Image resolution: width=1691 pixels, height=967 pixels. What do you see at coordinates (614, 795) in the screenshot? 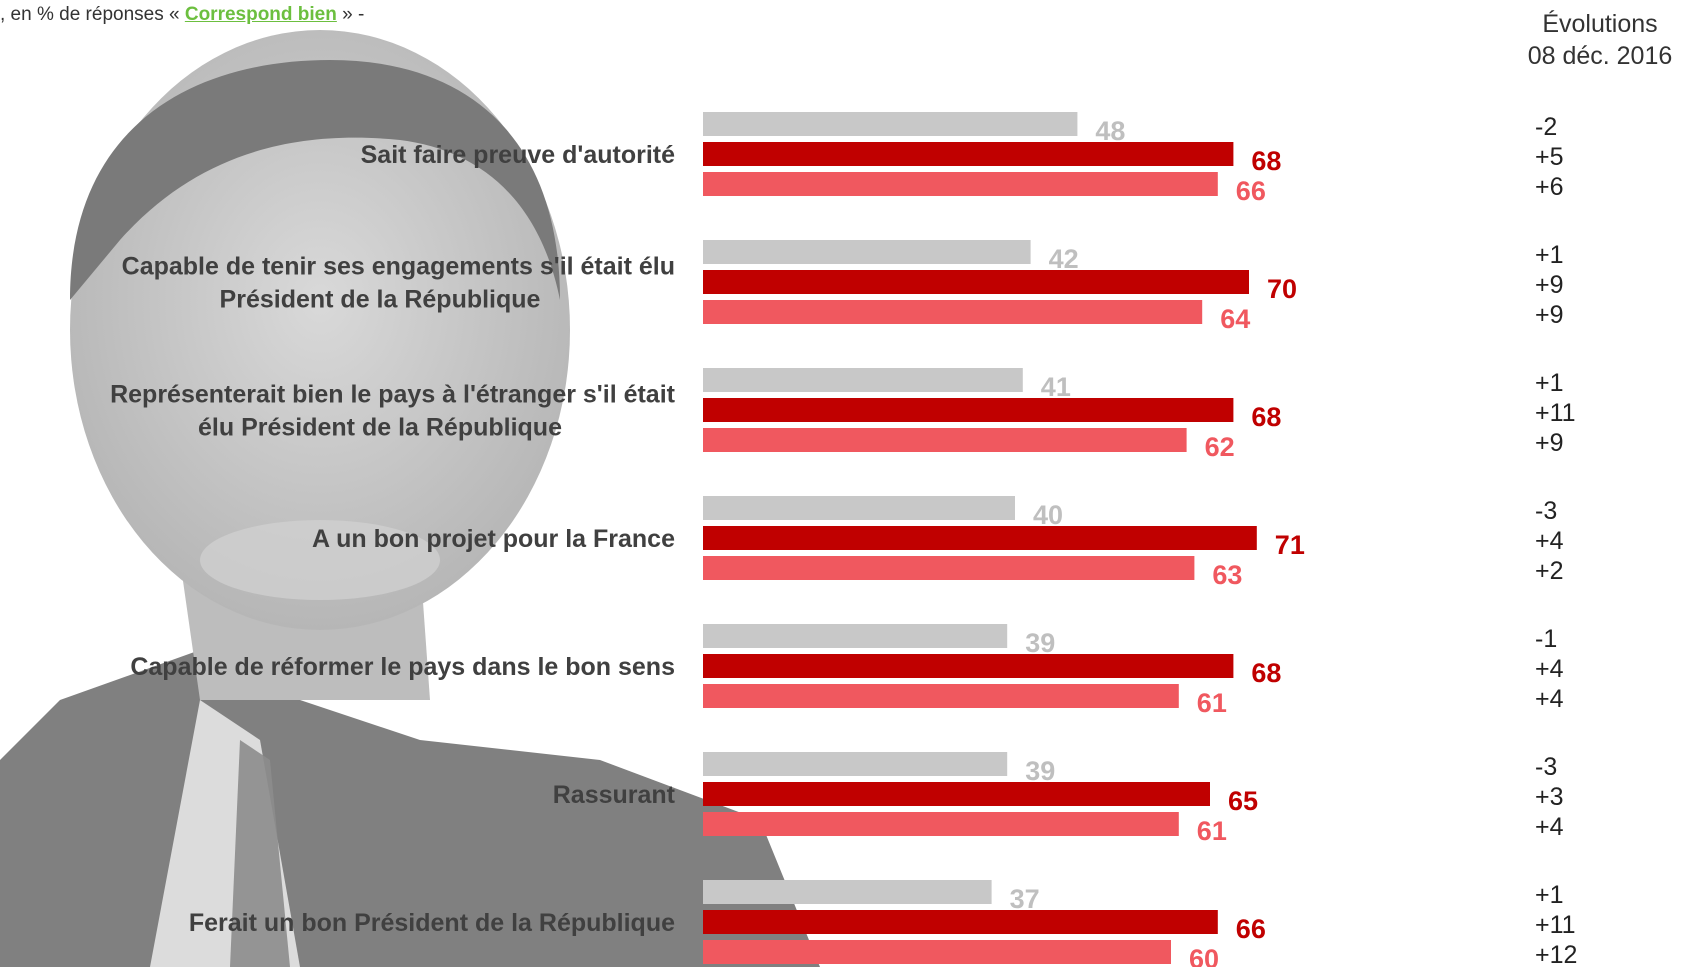
I see `category-label: Rassurant` at bounding box center [614, 795].